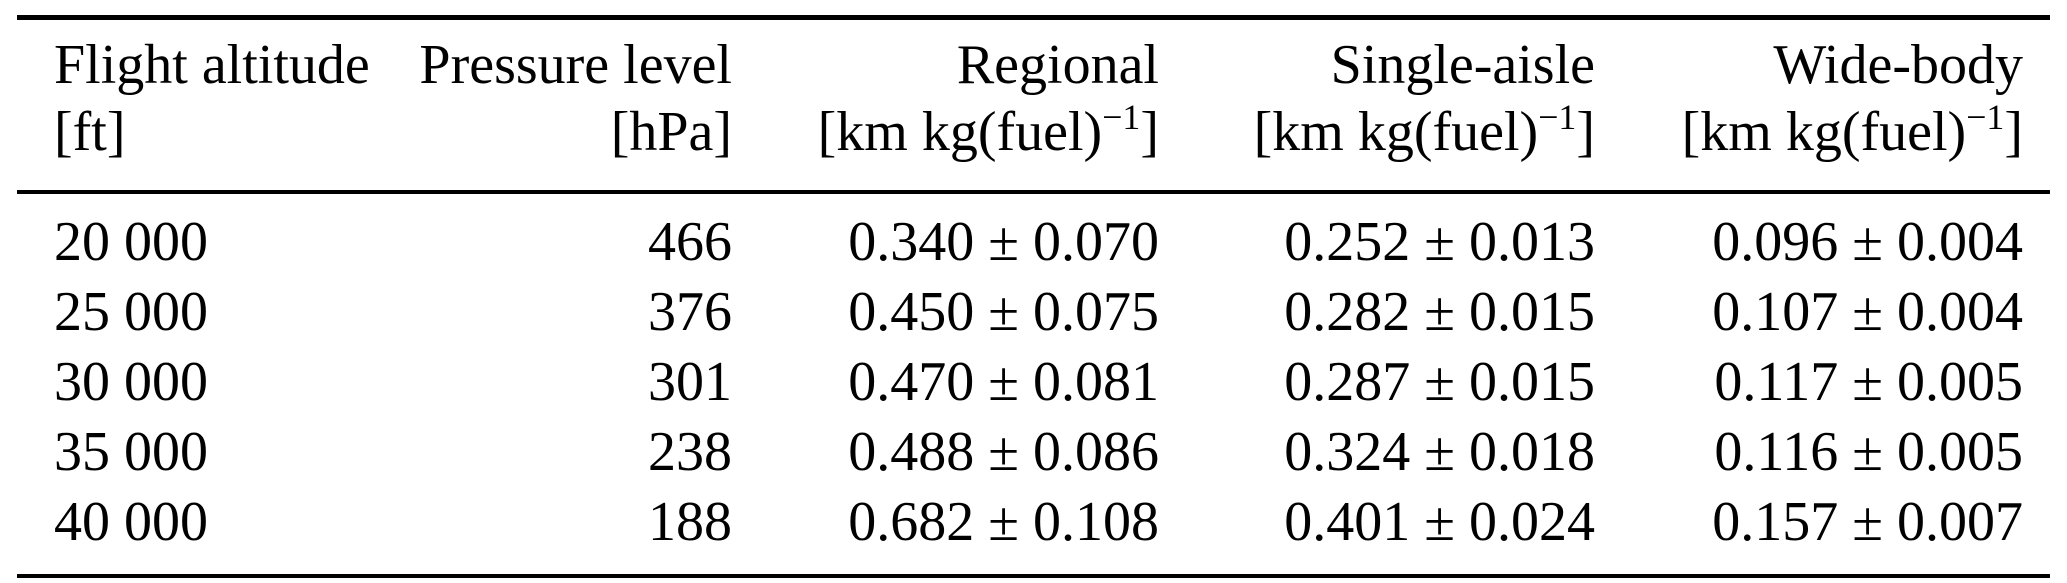 The height and width of the screenshot is (583, 2067). What do you see at coordinates (1057, 65) in the screenshot?
I see `header-label: Regional` at bounding box center [1057, 65].